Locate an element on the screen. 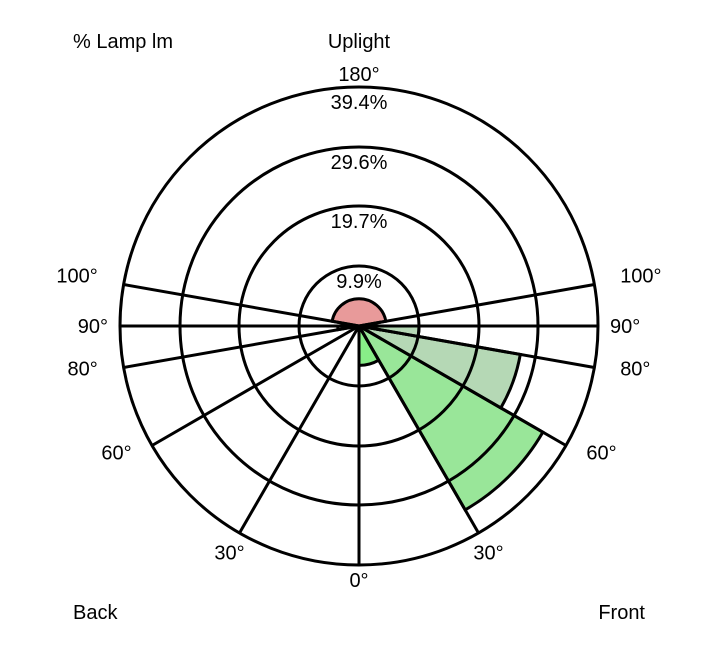 The width and height of the screenshot is (715, 661). angle-label-right-90: 90° is located at coordinates (625, 327).